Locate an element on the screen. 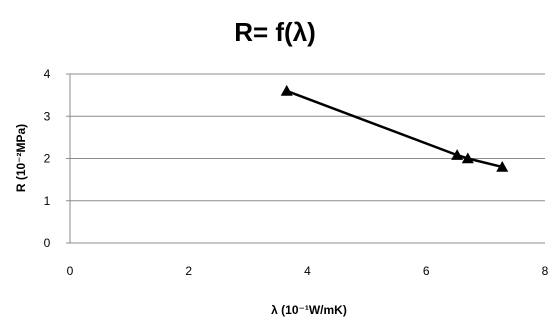  series-layer is located at coordinates (394, 129).